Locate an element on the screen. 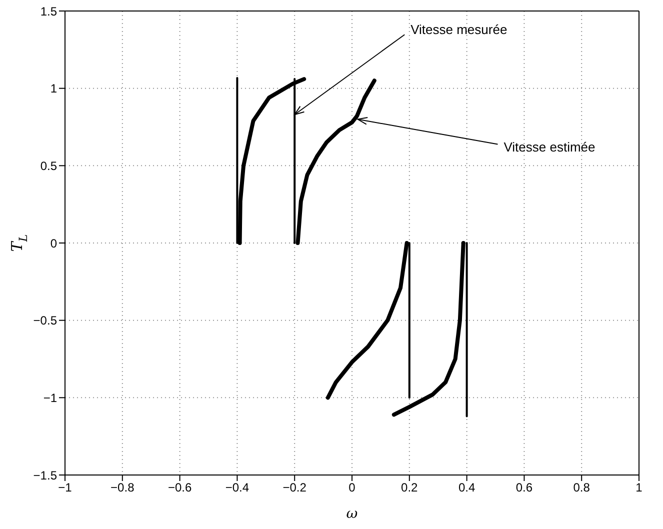  x-axis-title: ω is located at coordinates (352, 514).